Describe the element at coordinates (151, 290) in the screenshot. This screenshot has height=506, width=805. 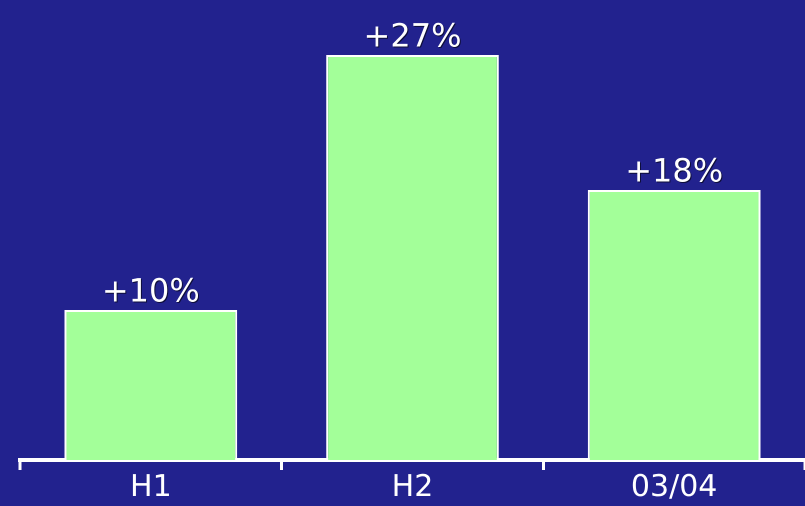
I see `data-label: +10%` at that location.